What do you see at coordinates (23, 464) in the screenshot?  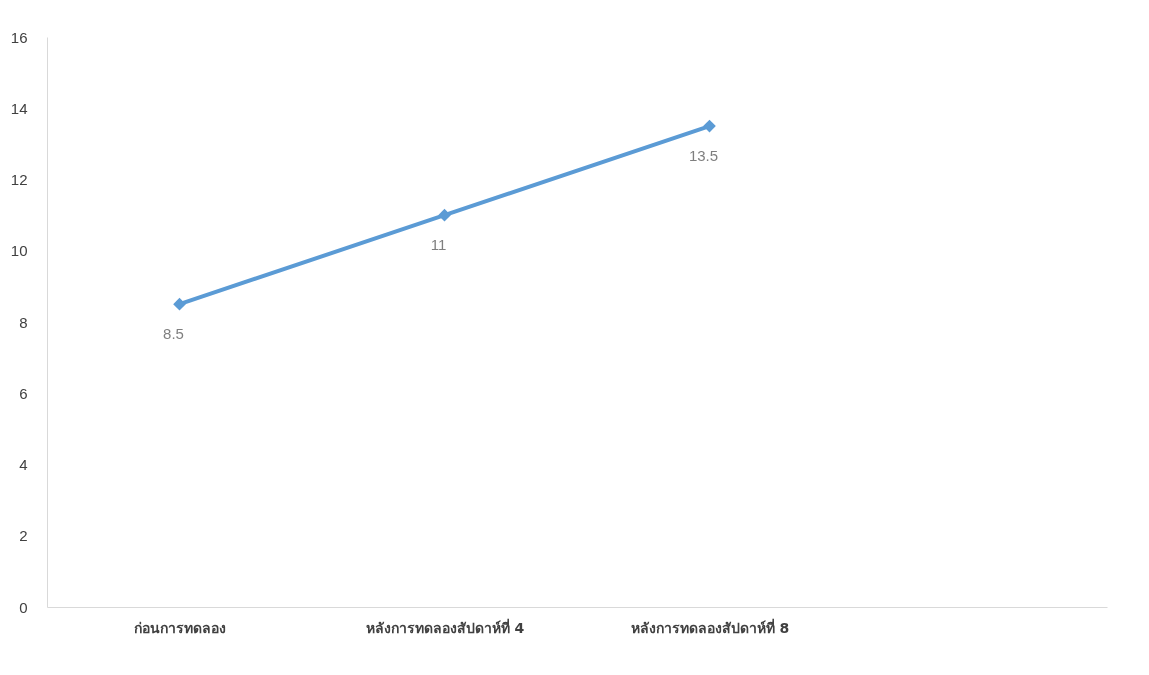 I see `y-tick-label: 4` at bounding box center [23, 464].